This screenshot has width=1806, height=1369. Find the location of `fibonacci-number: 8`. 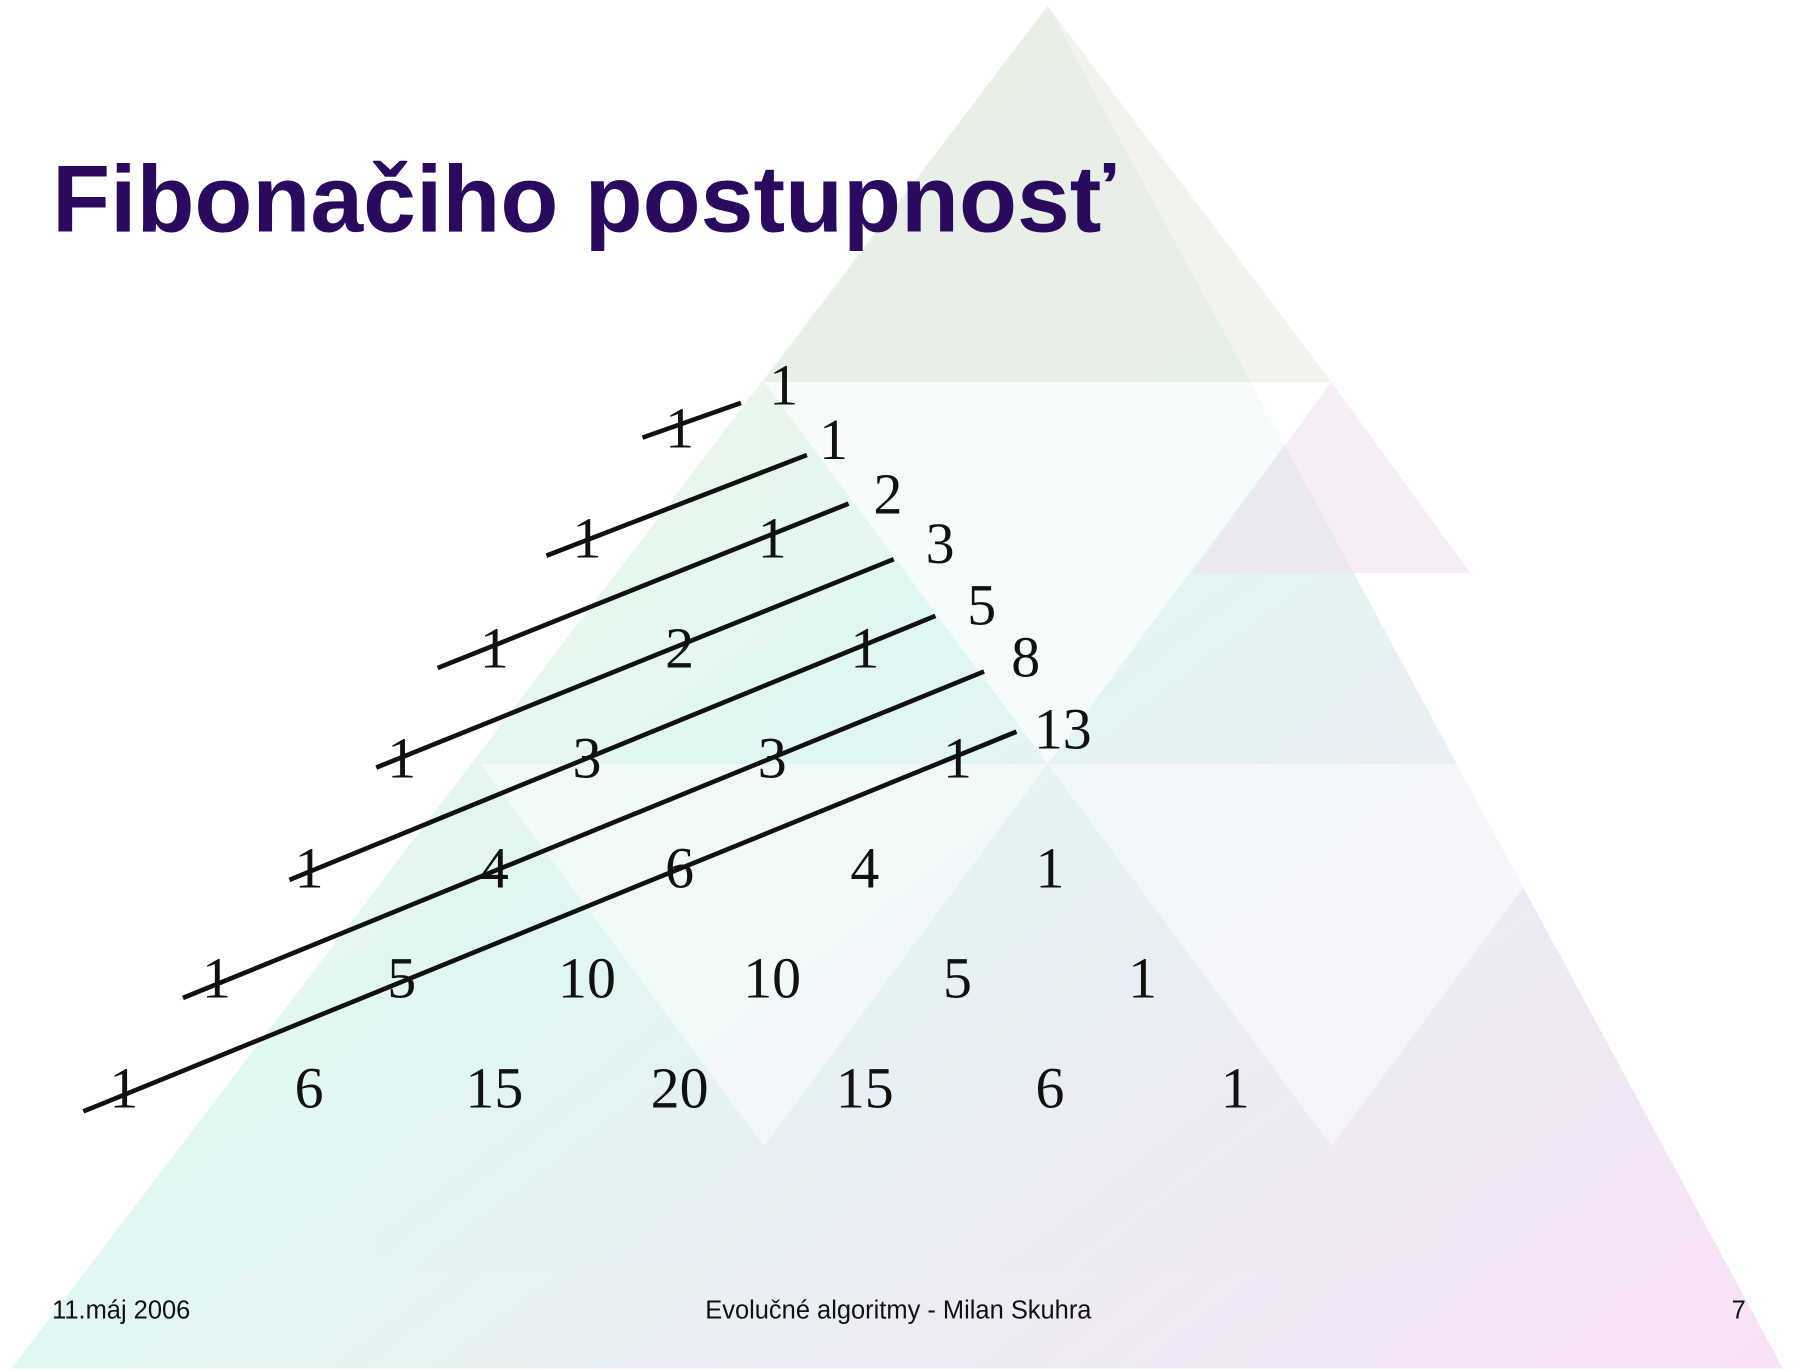

fibonacci-number: 8 is located at coordinates (1025, 657).